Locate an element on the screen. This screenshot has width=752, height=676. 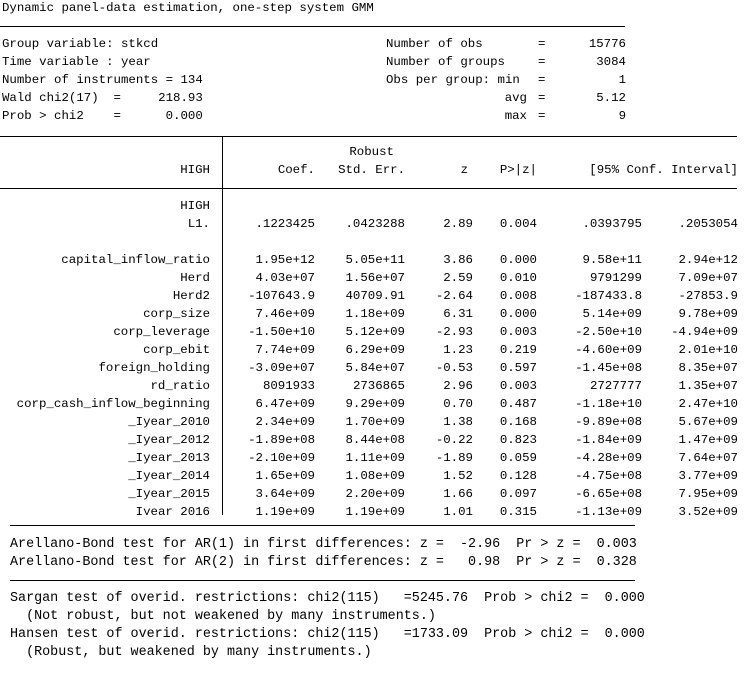
cell: -2.10e+09 is located at coordinates (281, 458).